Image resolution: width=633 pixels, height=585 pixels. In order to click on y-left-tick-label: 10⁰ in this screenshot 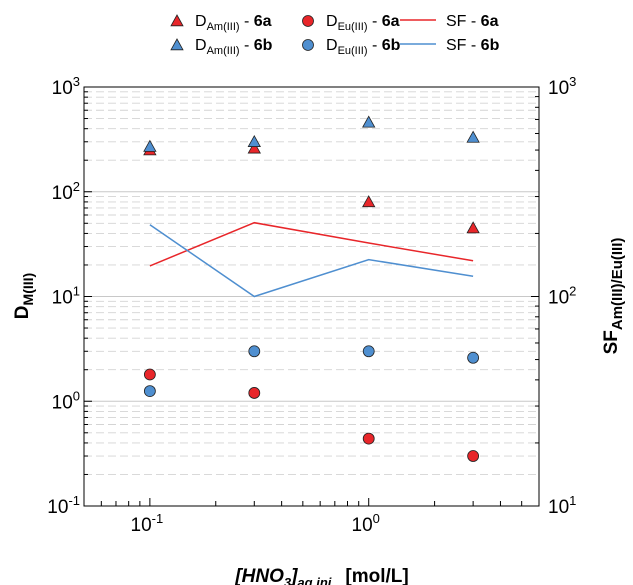, I will do `click(66, 400)`.